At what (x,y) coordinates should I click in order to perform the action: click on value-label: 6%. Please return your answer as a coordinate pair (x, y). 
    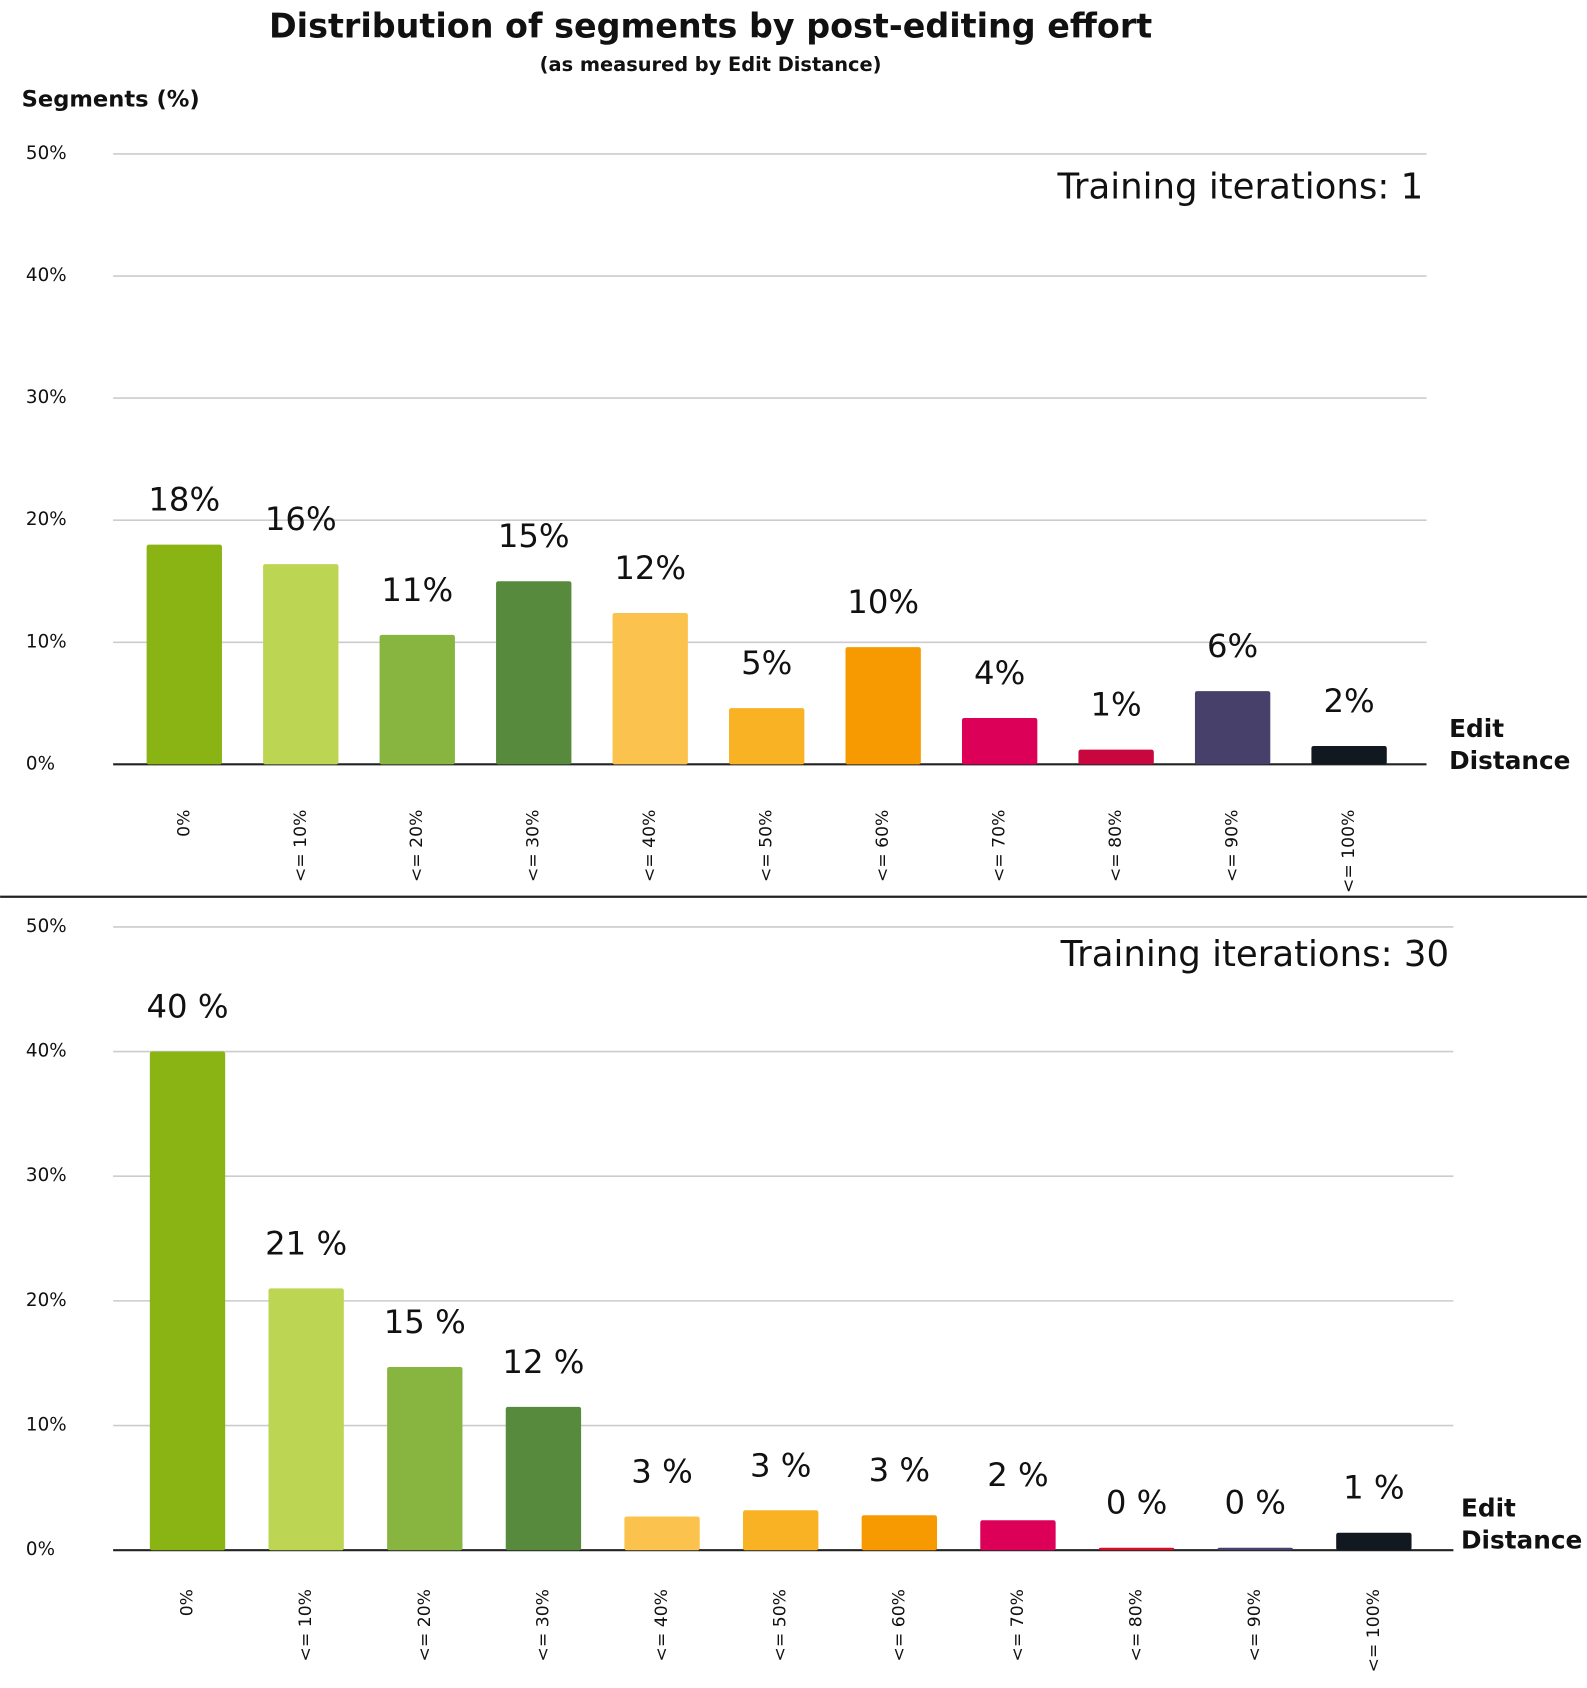
    Looking at the image, I should click on (1232, 646).